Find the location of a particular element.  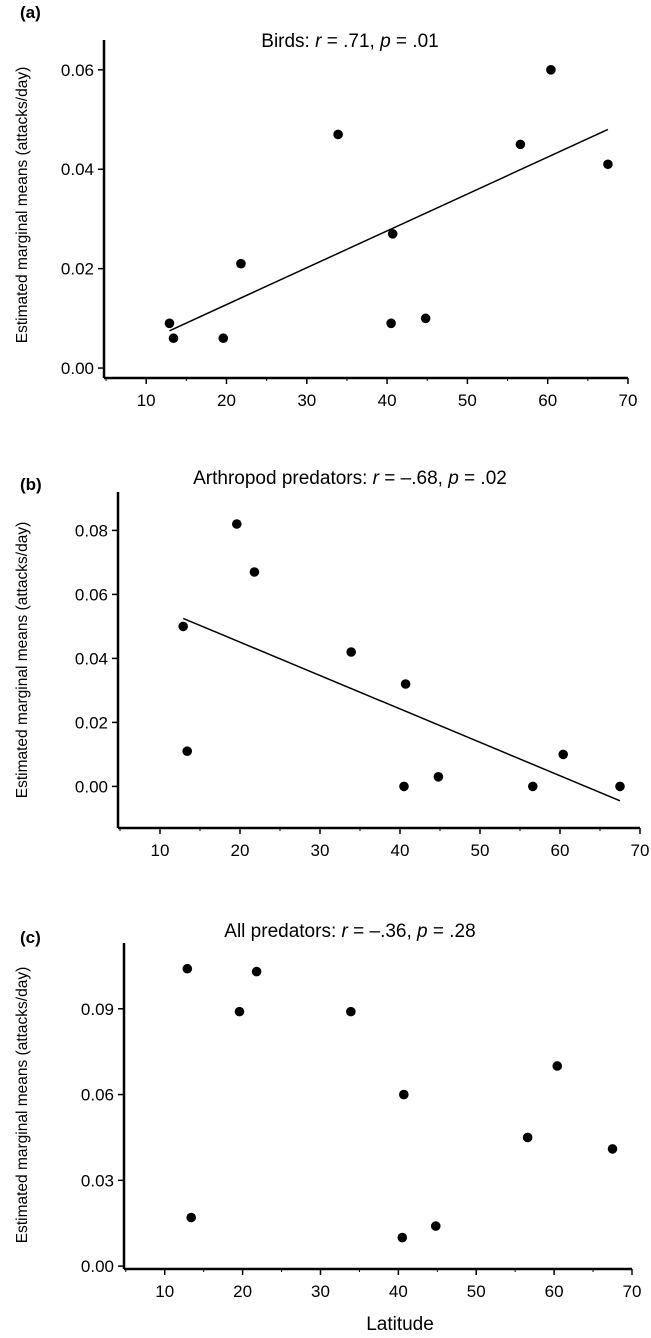

panel-letter: (c) is located at coordinates (30, 937).